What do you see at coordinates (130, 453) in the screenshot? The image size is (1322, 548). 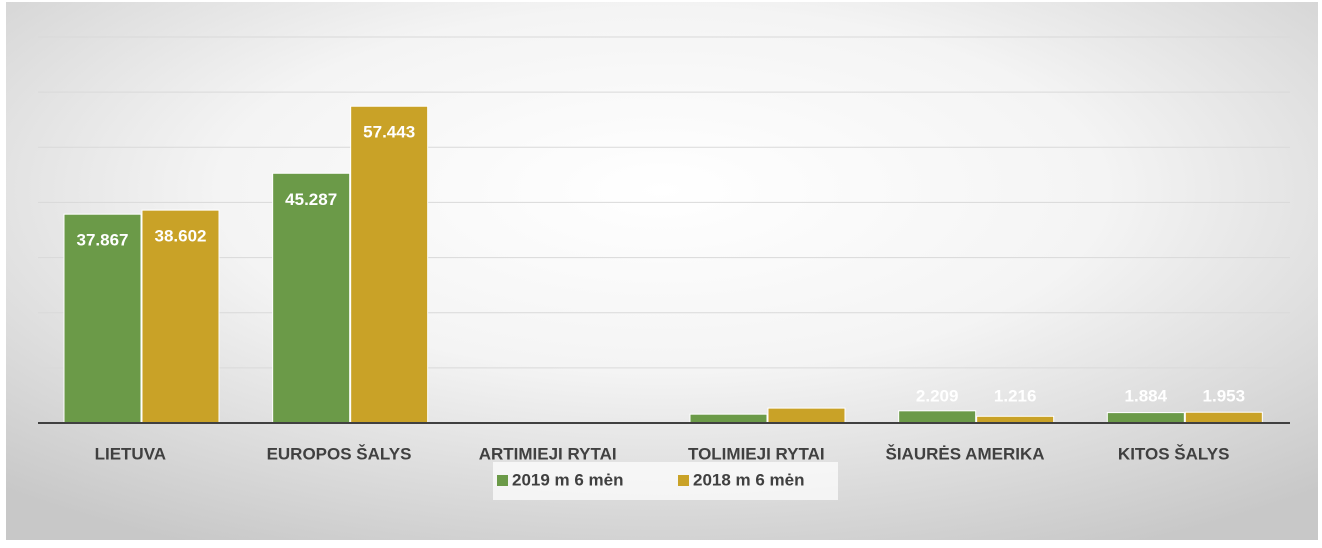 I see `x-tick-label: LIETUVA` at bounding box center [130, 453].